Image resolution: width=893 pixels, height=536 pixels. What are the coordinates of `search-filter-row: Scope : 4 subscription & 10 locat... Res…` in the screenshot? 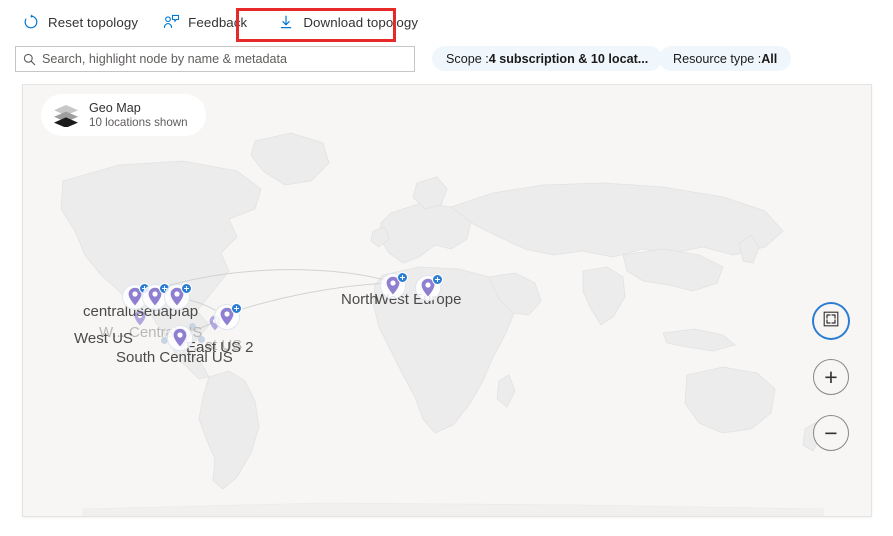 It's located at (446, 60).